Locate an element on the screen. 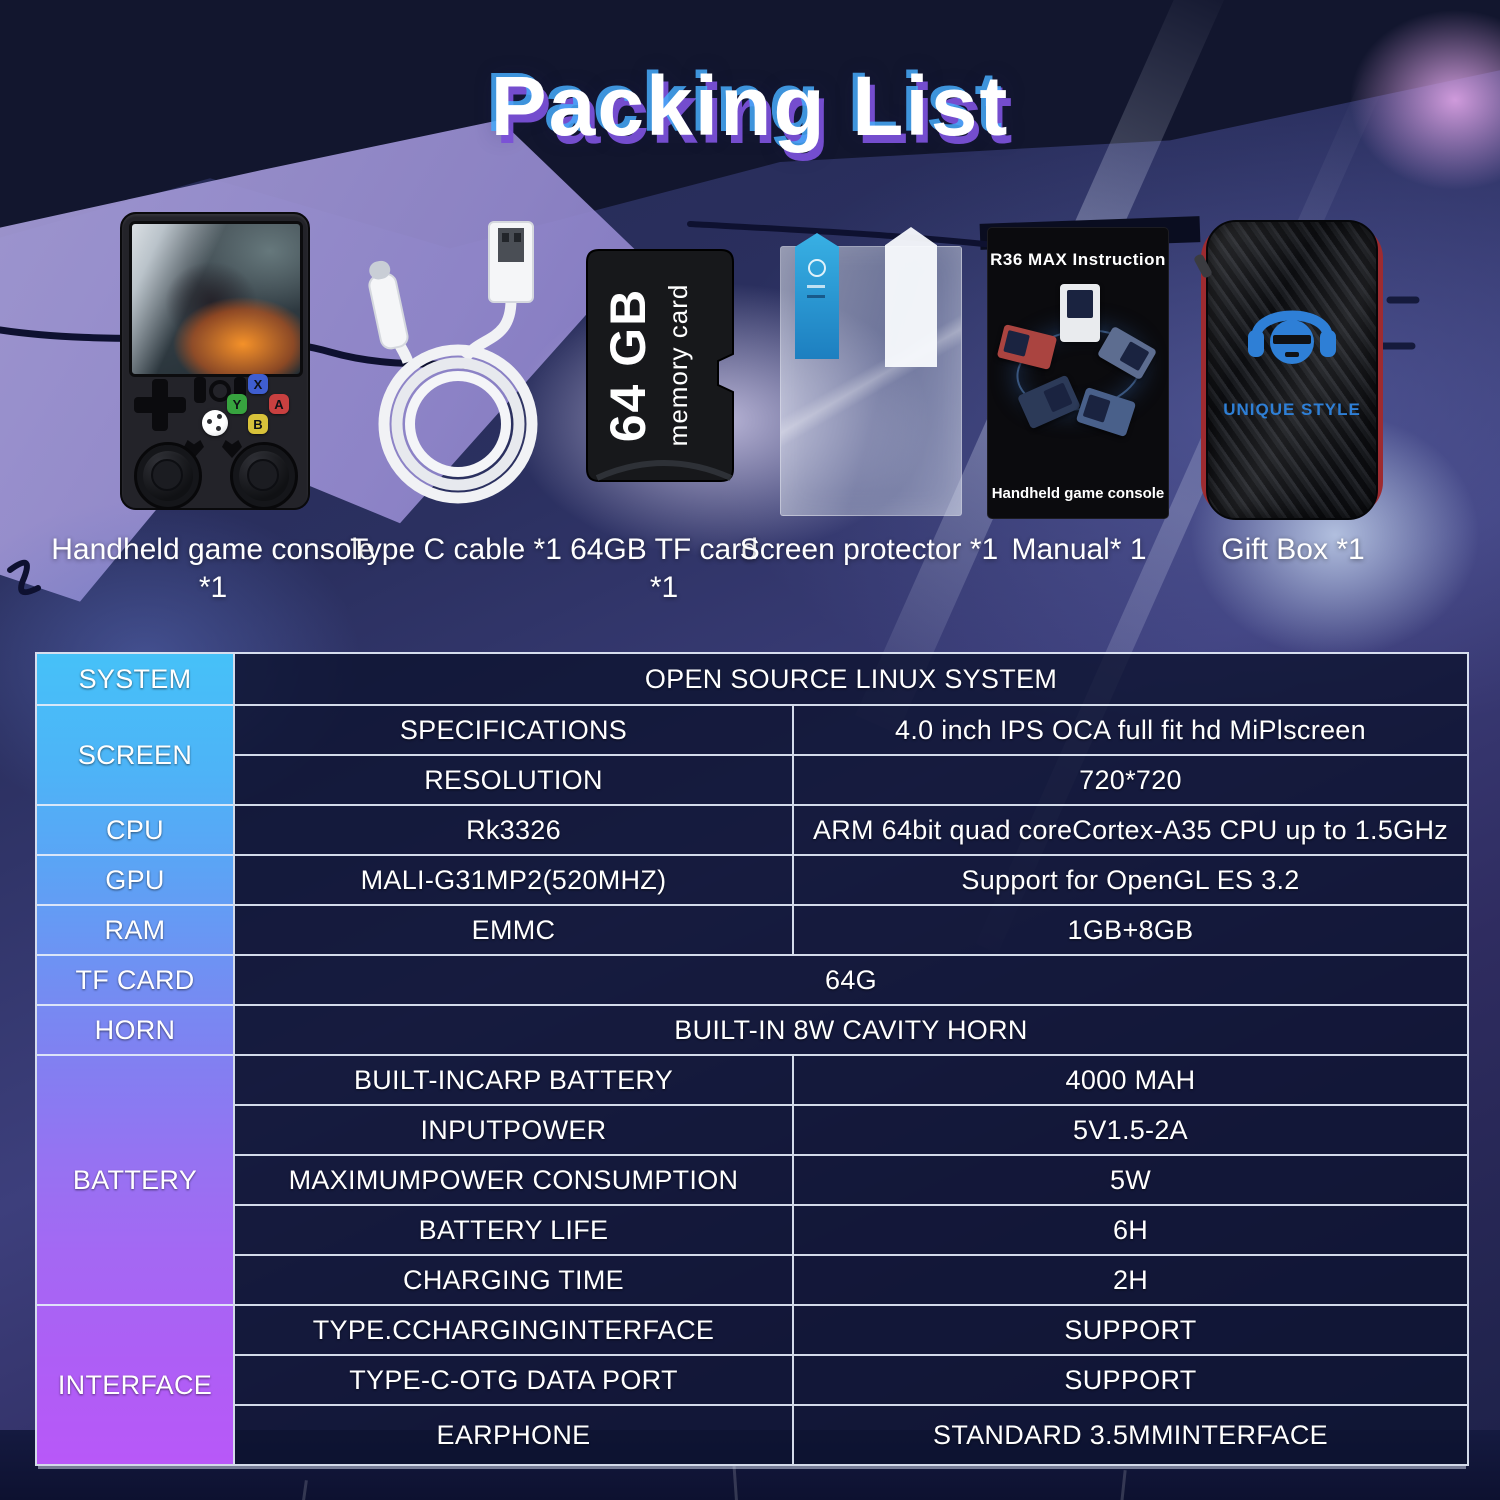 The height and width of the screenshot is (1500, 1500). button-y-label: Y is located at coordinates (237, 404).